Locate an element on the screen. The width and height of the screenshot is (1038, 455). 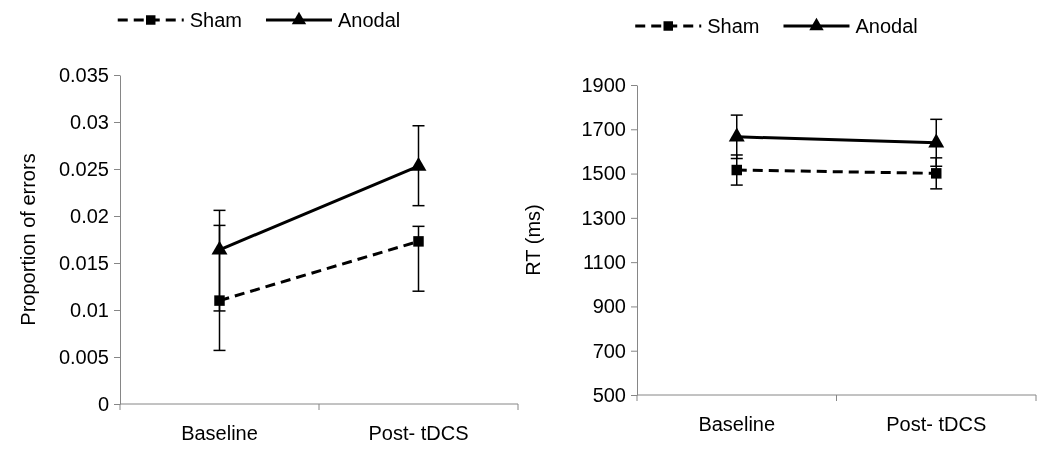
y-tick-label: 0 is located at coordinates (103, 403).